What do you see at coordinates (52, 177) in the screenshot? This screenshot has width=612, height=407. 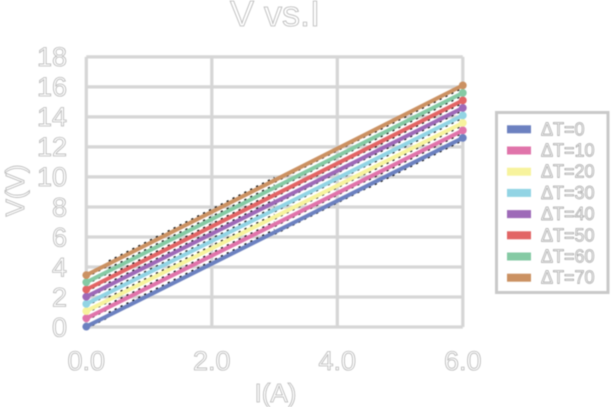 I see `svg-text: 10` at bounding box center [52, 177].